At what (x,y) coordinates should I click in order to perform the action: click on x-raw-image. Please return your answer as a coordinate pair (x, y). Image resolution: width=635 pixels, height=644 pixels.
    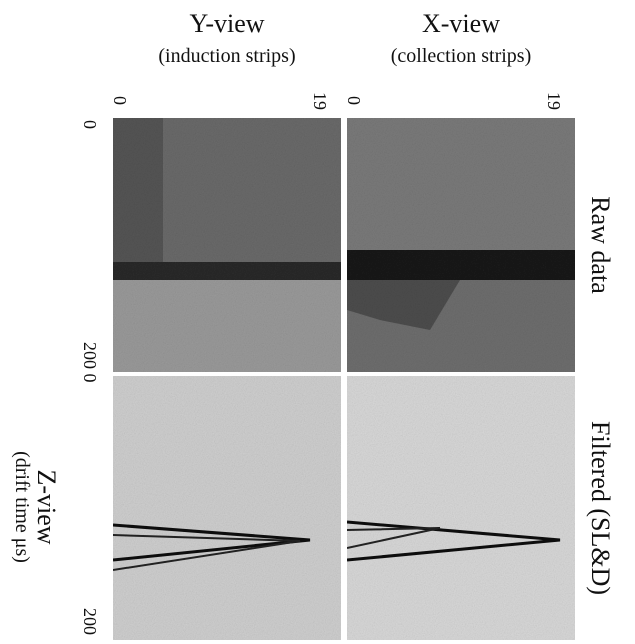
    Looking at the image, I should click on (461, 245).